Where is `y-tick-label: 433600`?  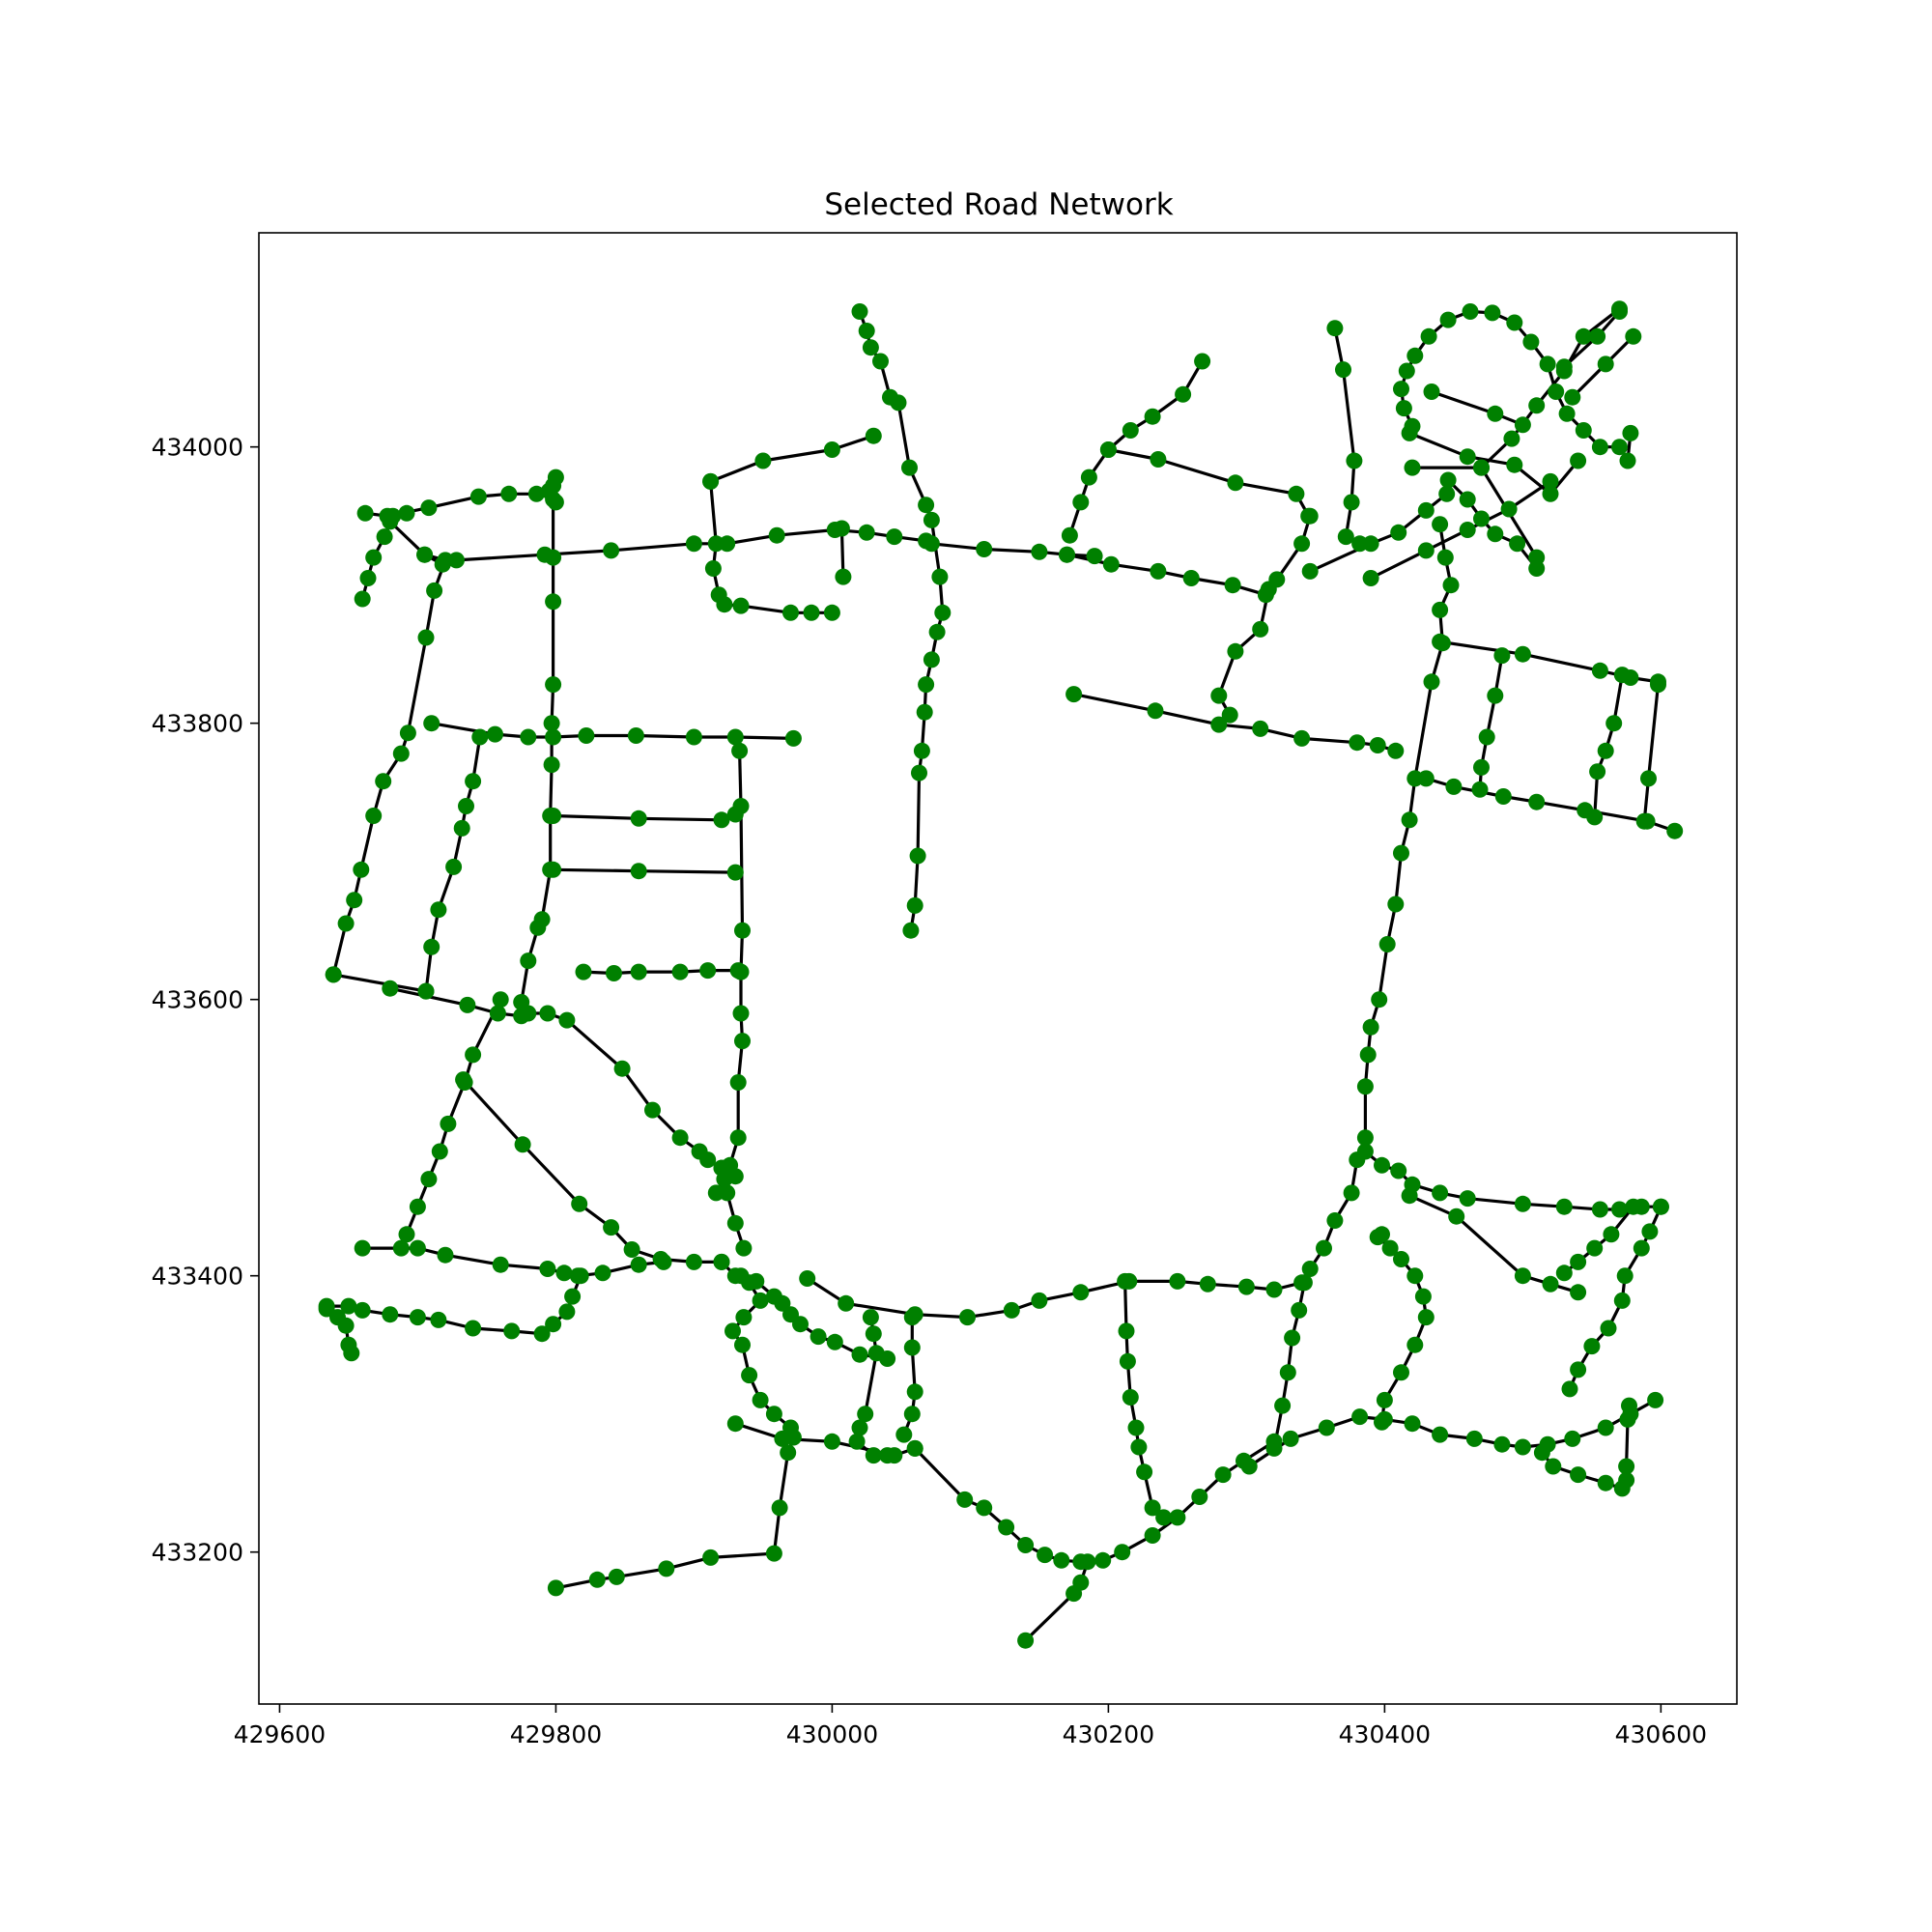
y-tick-label: 433600 is located at coordinates (197, 1000).